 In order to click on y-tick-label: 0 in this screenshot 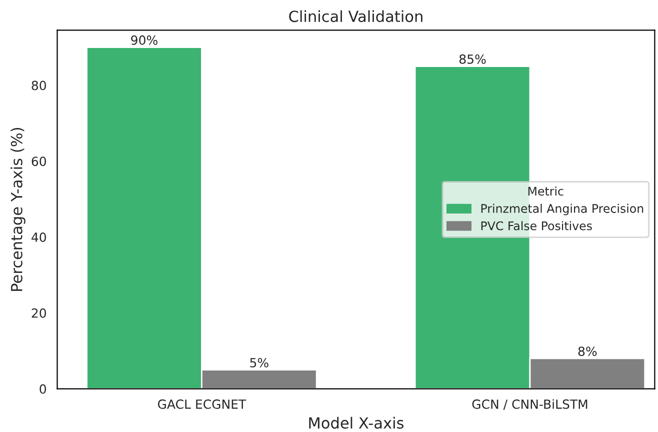, I will do `click(43, 389)`.